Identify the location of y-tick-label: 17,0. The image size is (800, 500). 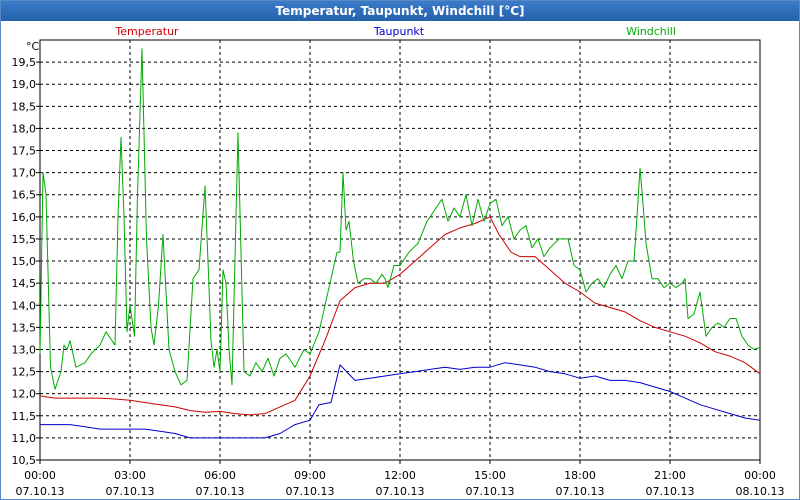
(24, 173).